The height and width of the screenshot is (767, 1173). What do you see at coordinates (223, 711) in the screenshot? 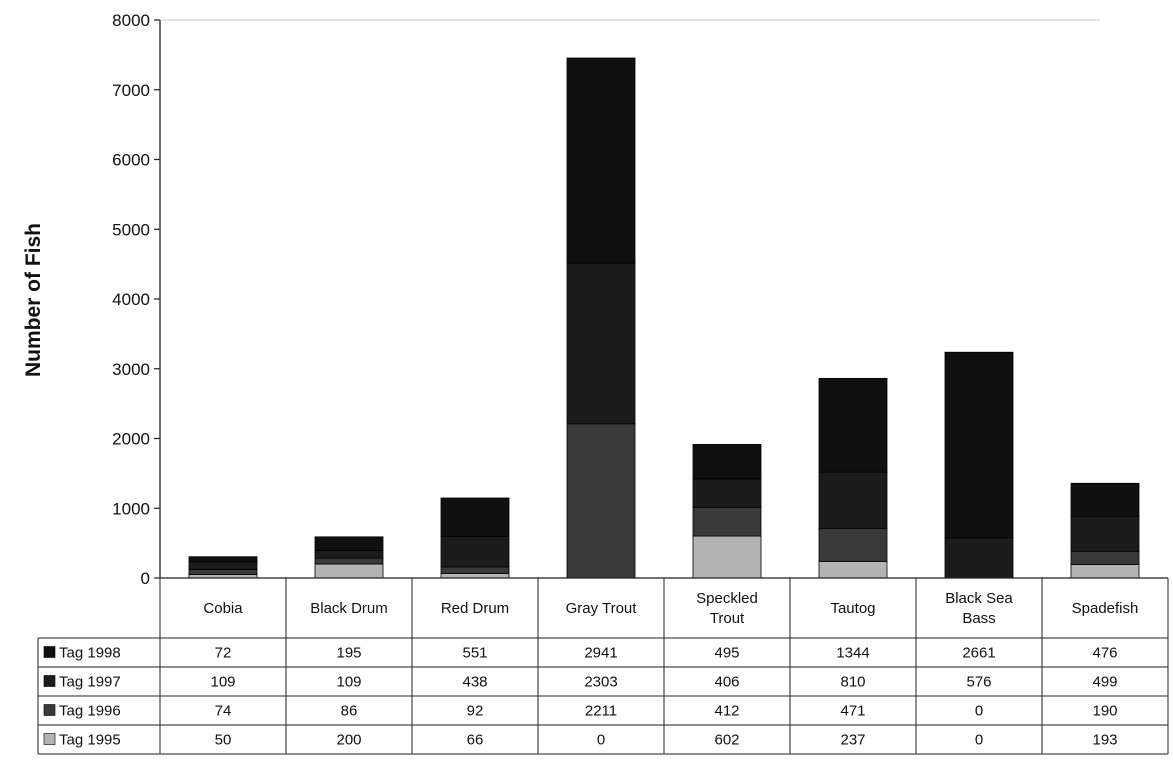
I see `table-cell-value: 74` at bounding box center [223, 711].